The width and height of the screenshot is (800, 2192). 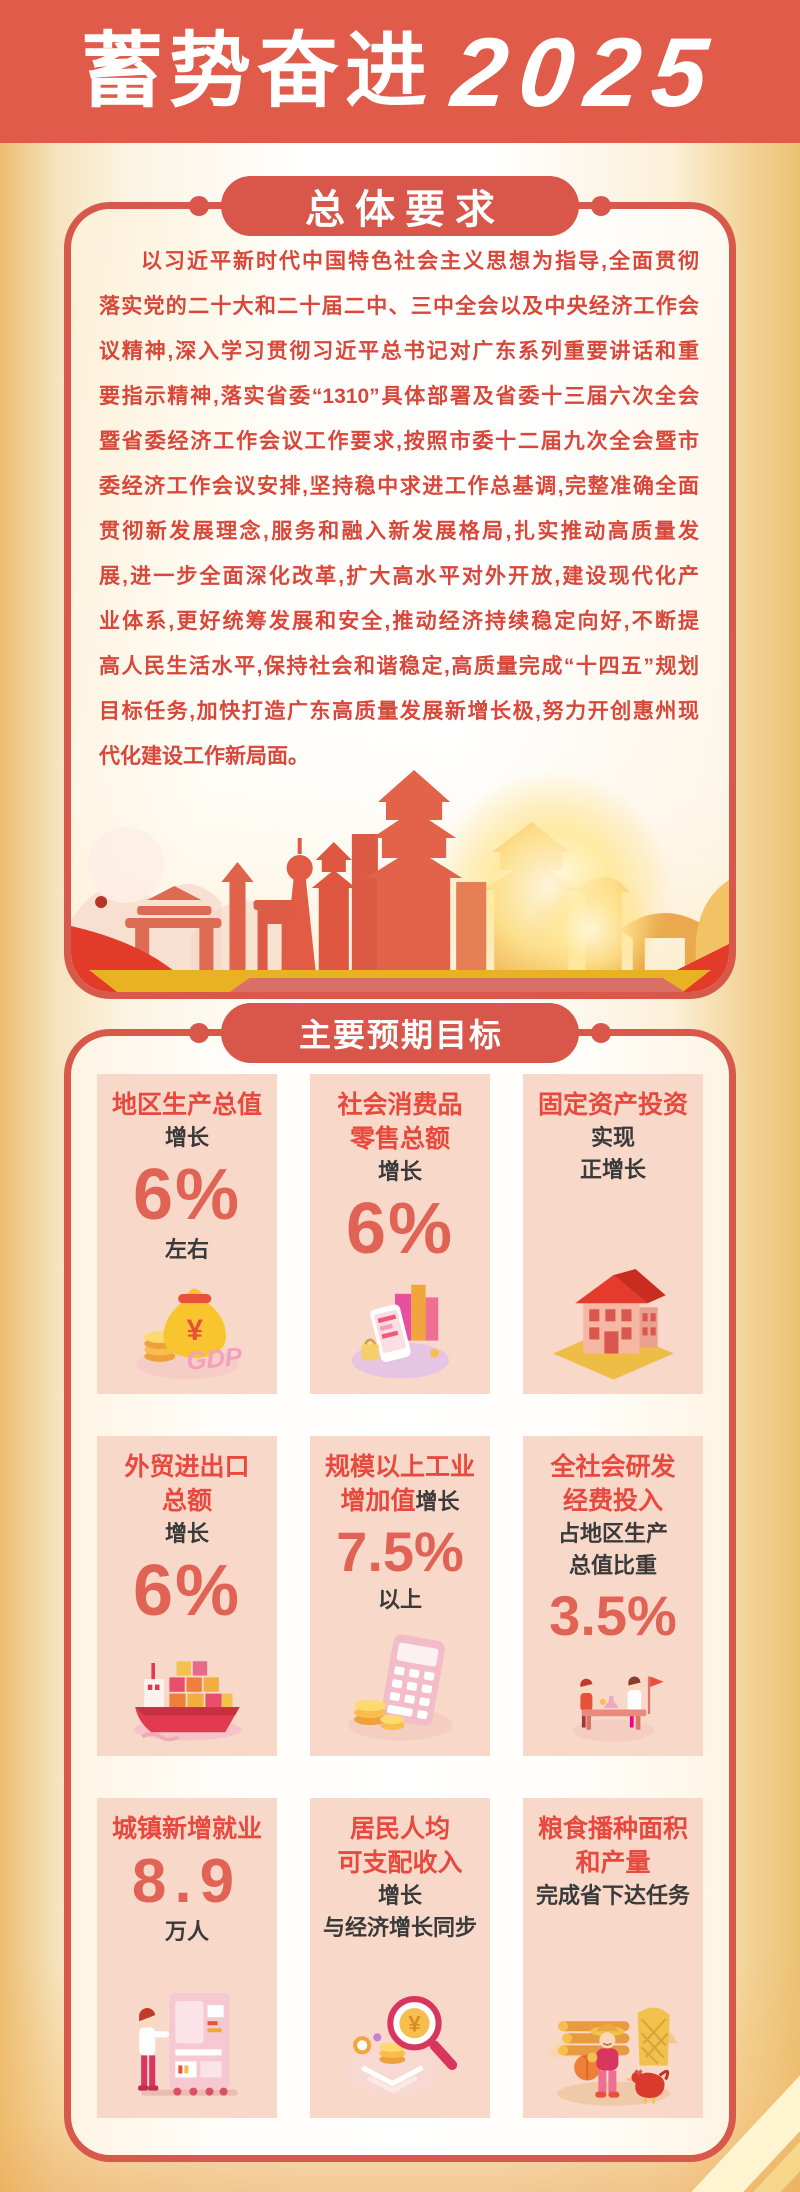 I want to click on banner-title: 蓄势奋进, so click(x=256, y=71).